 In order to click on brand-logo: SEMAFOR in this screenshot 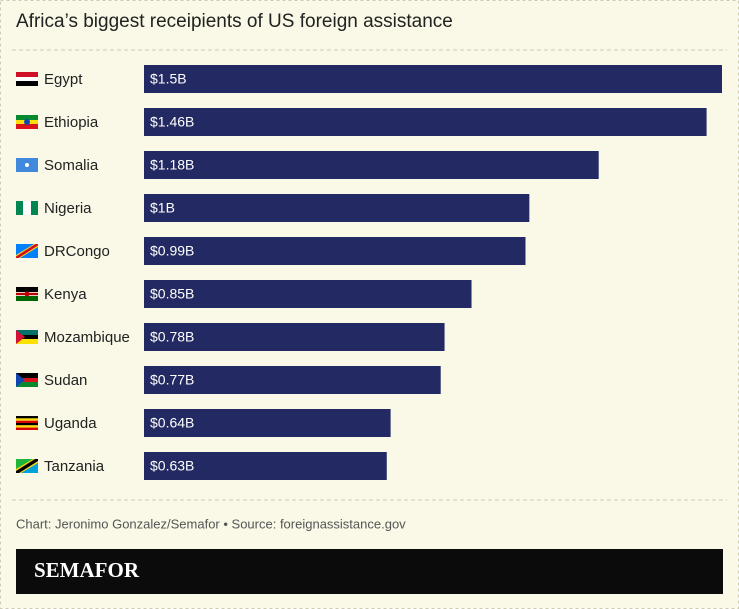, I will do `click(87, 570)`.